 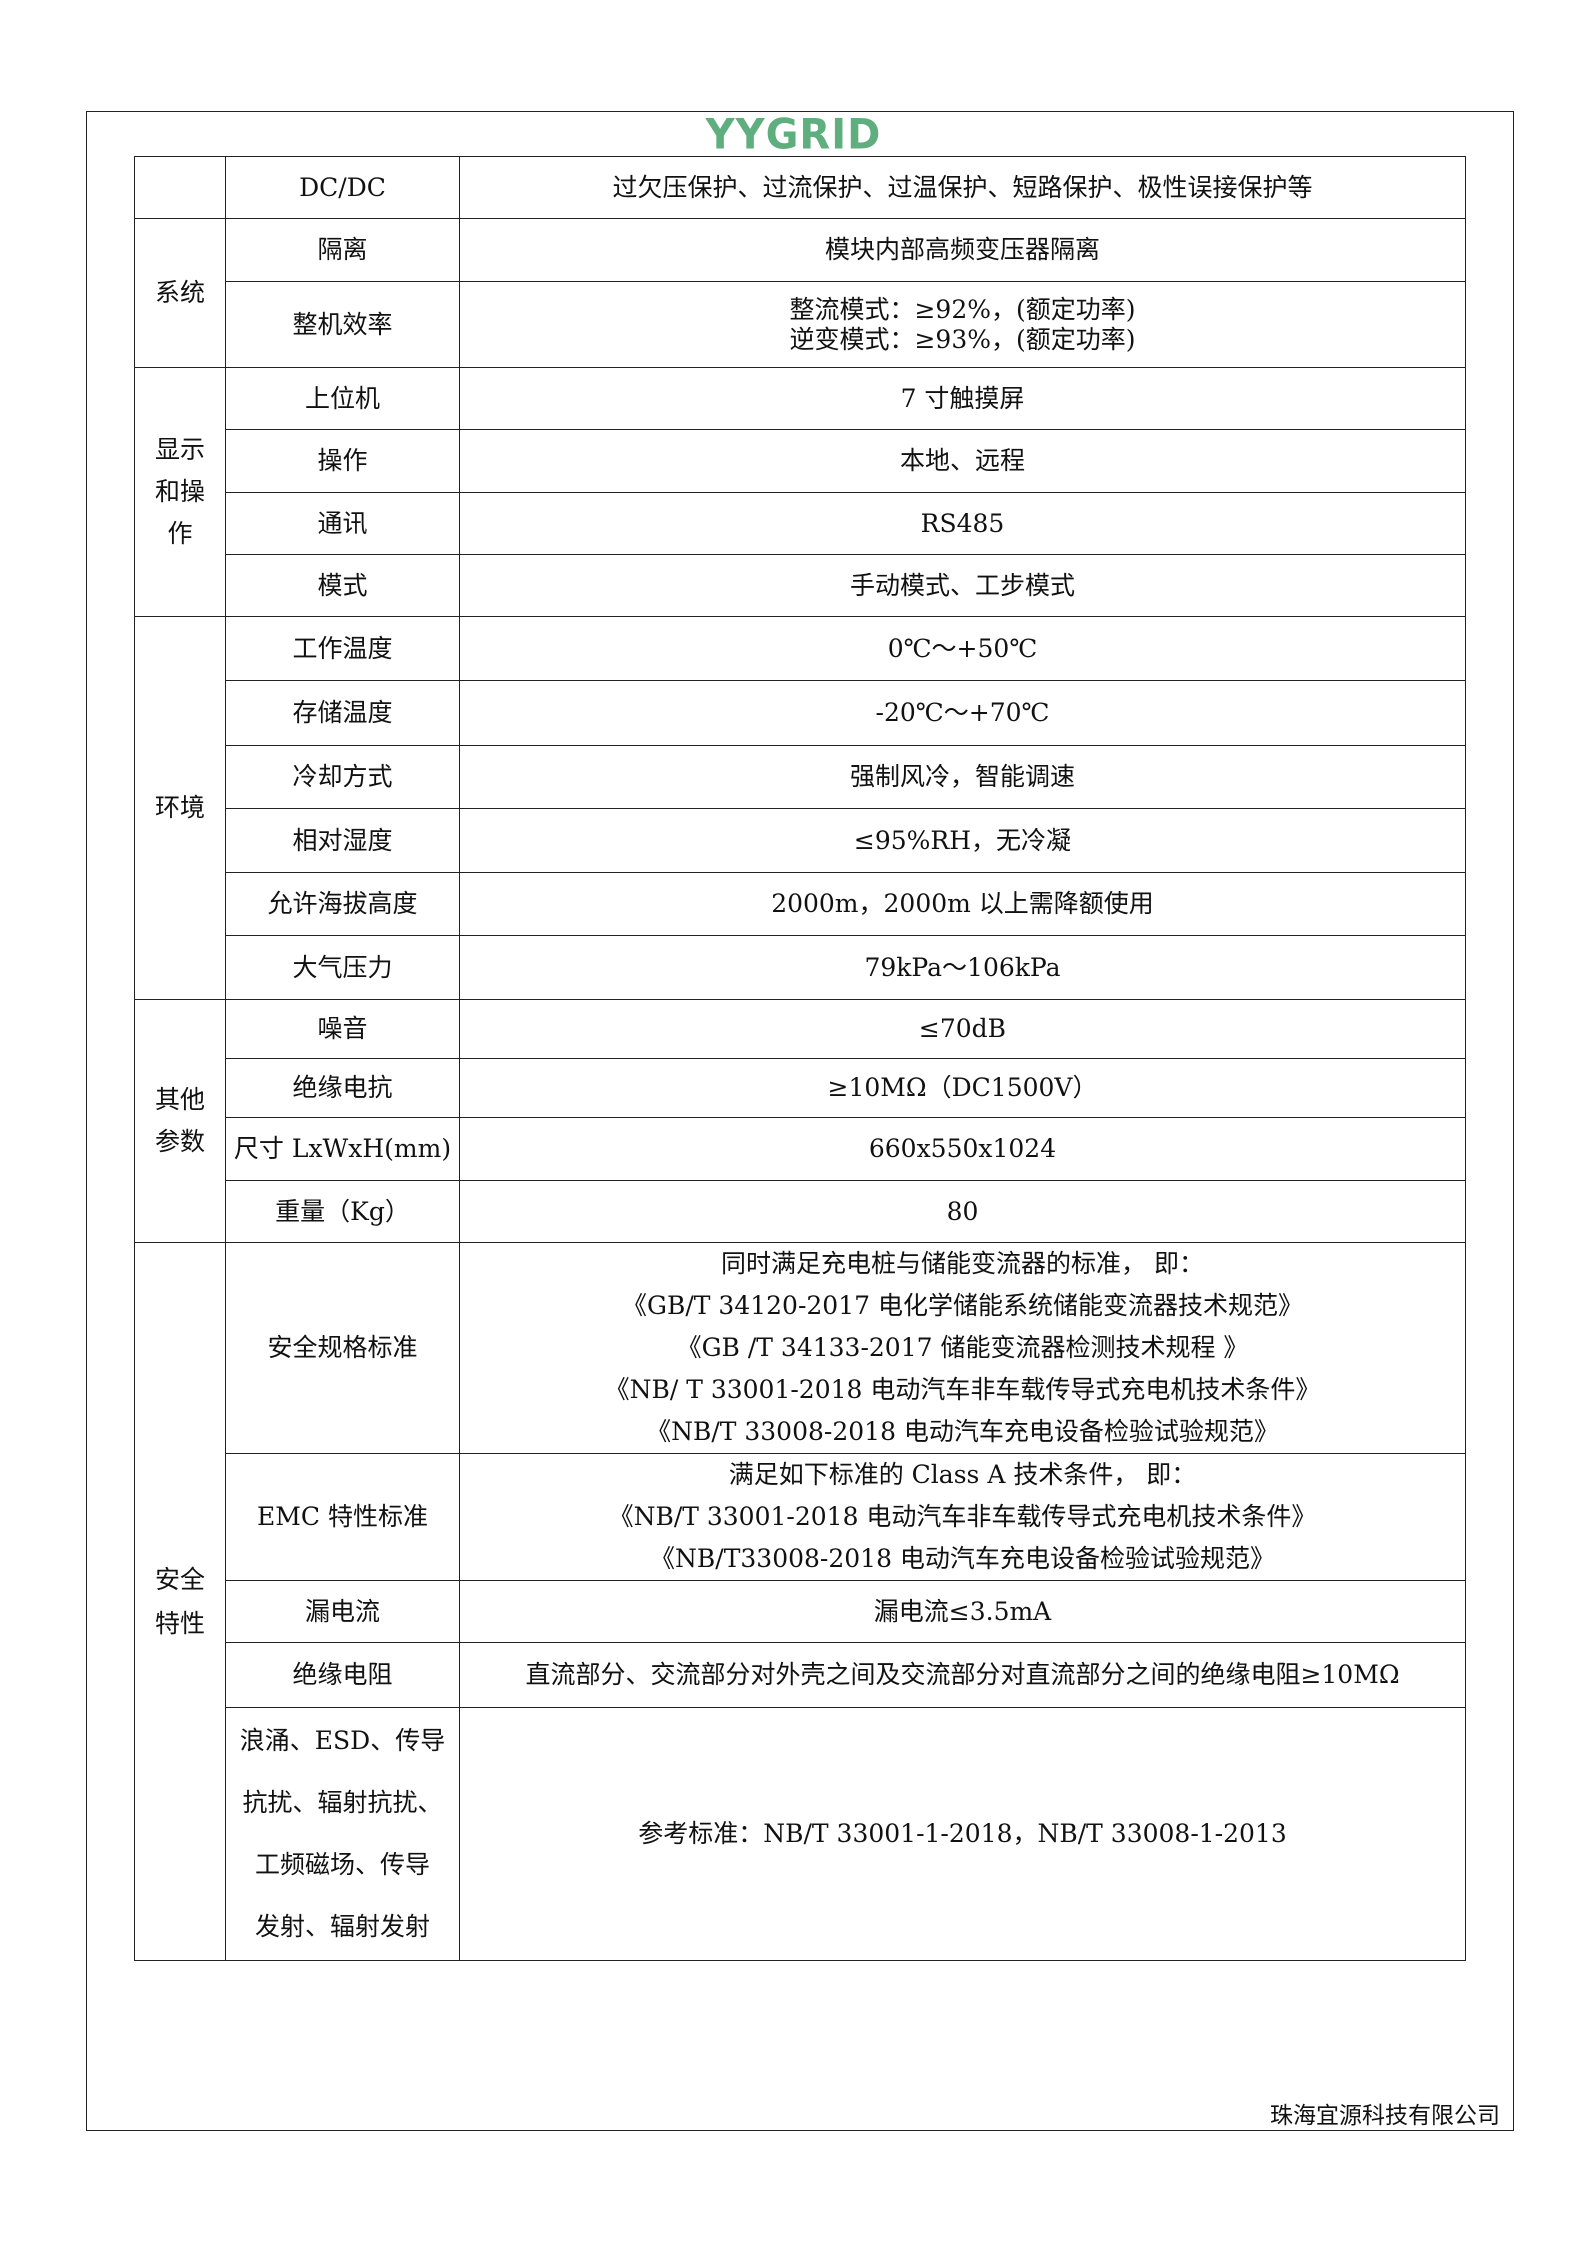 I want to click on param-value: ≥10MΩ（DC1500V）, so click(x=962, y=1088).